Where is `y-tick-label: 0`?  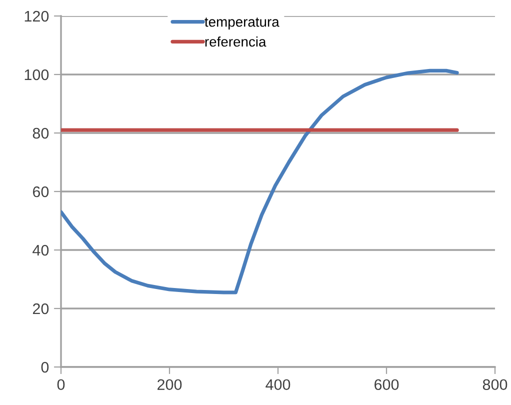
y-tick-label: 0 is located at coordinates (45, 367).